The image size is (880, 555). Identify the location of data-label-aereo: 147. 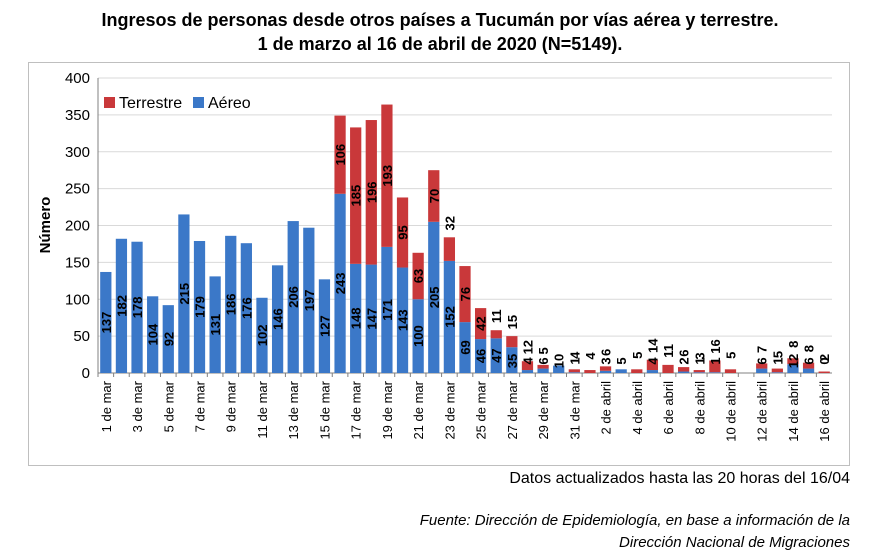
(371, 319).